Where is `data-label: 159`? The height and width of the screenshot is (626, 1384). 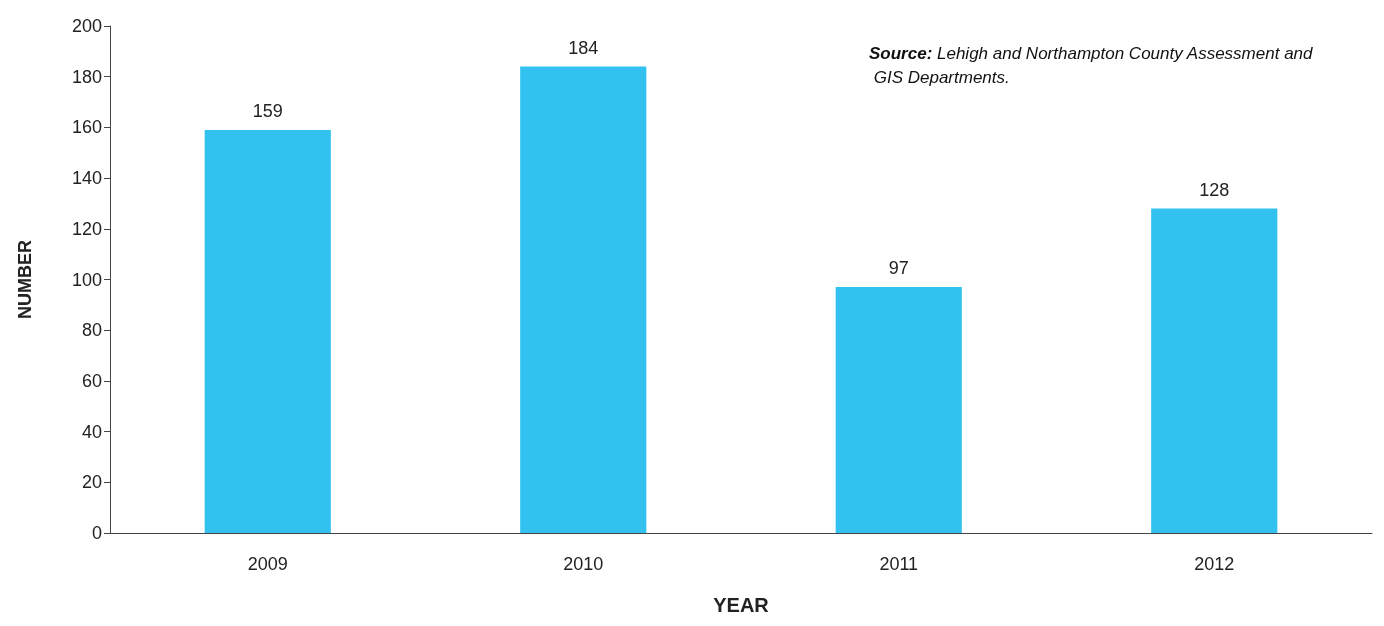
data-label: 159 is located at coordinates (267, 110).